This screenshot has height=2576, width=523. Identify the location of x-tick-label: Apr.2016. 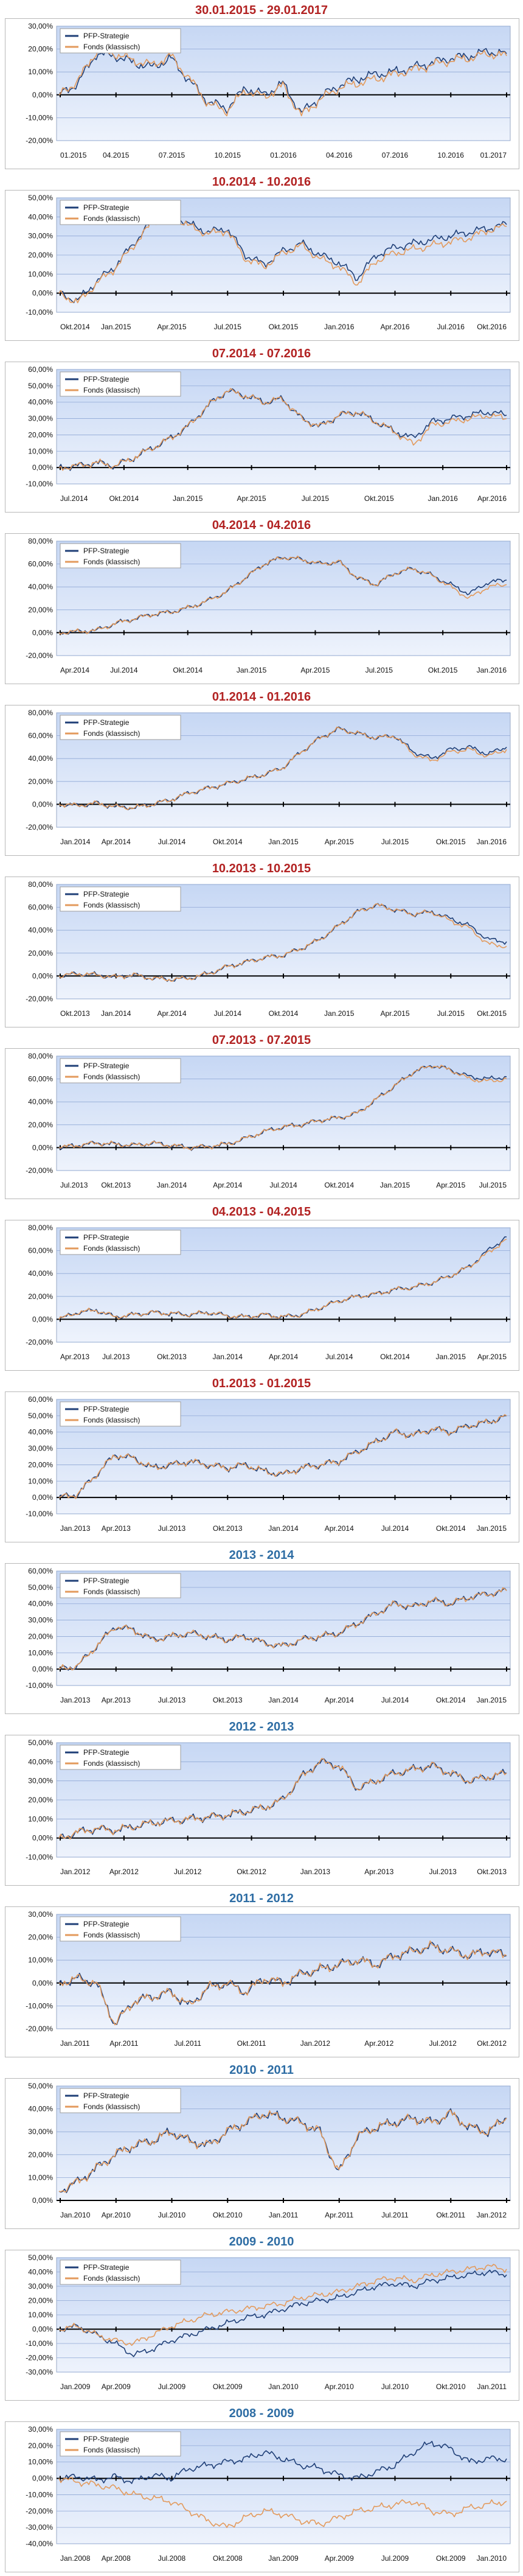
(492, 498).